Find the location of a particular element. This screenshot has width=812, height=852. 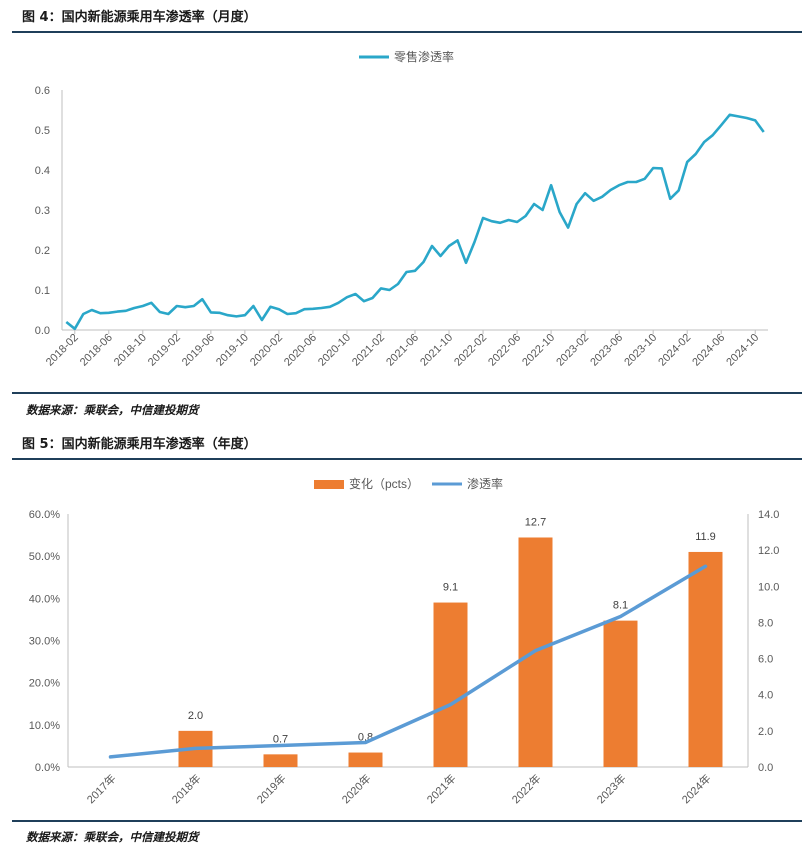

x-tick-label: 2022年 is located at coordinates (526, 788).